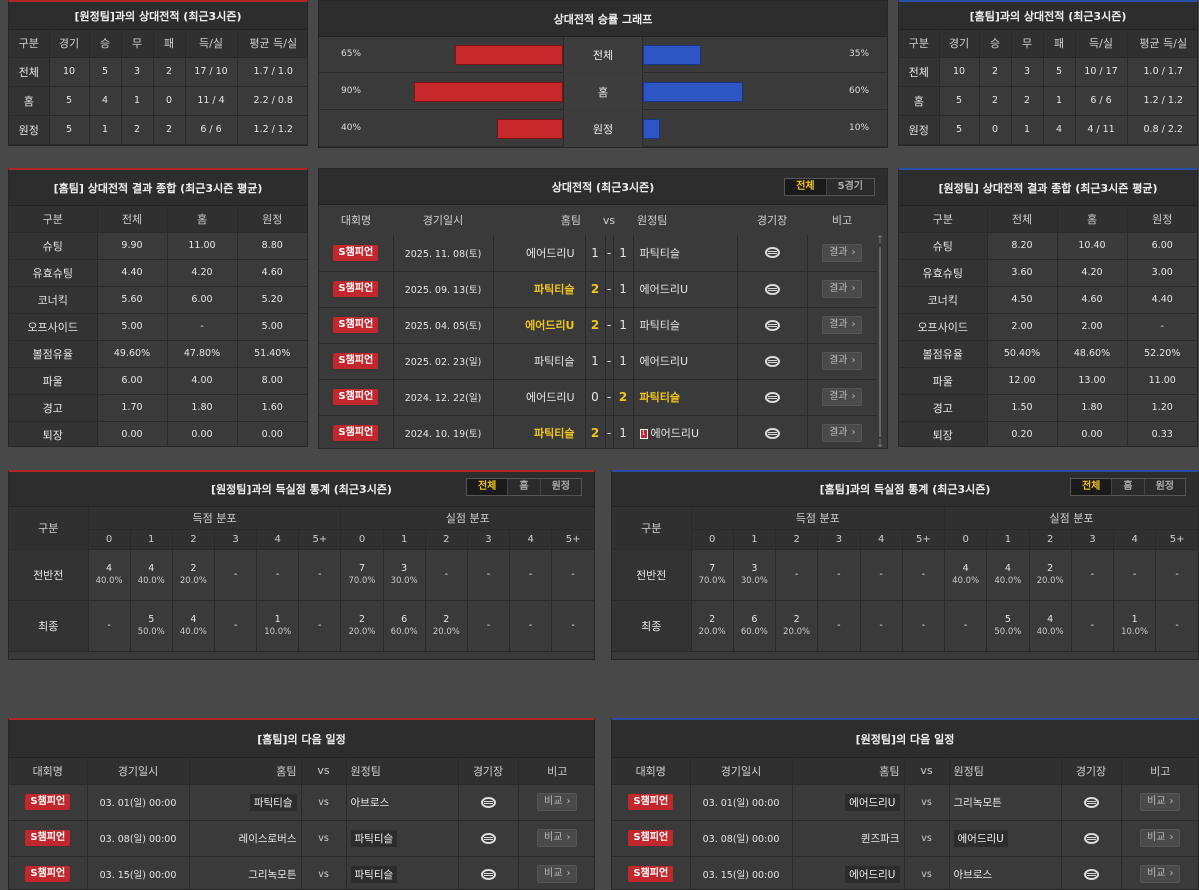  What do you see at coordinates (881, 539) in the screenshot?
I see `goal-count-header: 4` at bounding box center [881, 539].